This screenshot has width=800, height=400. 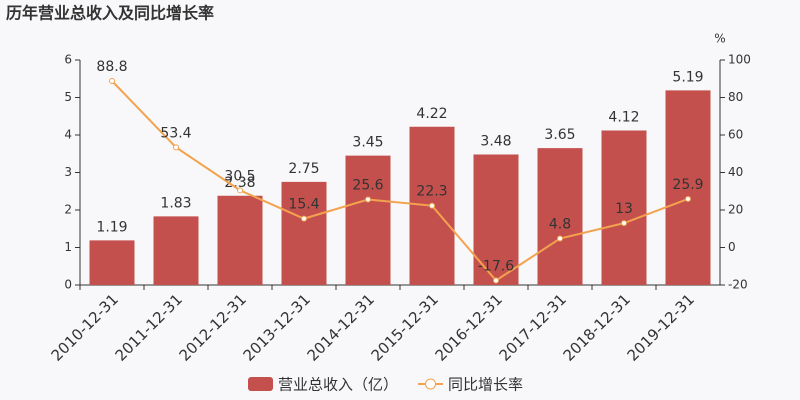 I want to click on bar-value-label: 3.45, so click(x=367, y=143).